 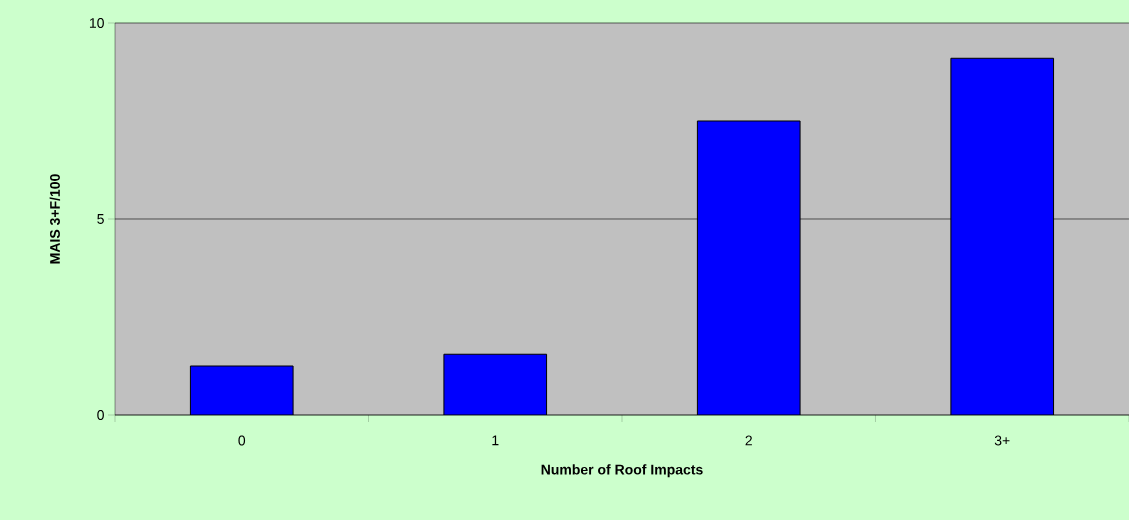 I want to click on x-axis-title: Number of Roof Impacts, so click(x=622, y=471).